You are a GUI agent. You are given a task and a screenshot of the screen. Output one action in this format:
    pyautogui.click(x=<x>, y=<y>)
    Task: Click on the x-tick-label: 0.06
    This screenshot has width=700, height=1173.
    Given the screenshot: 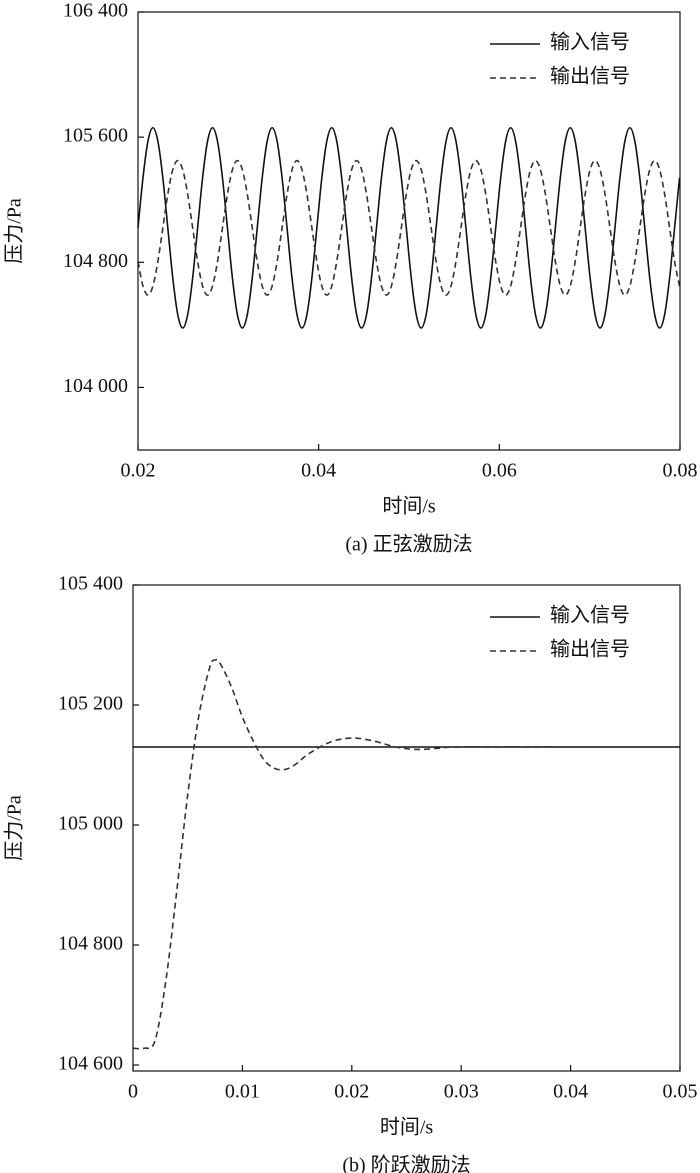 What is the action you would take?
    pyautogui.click(x=499, y=471)
    